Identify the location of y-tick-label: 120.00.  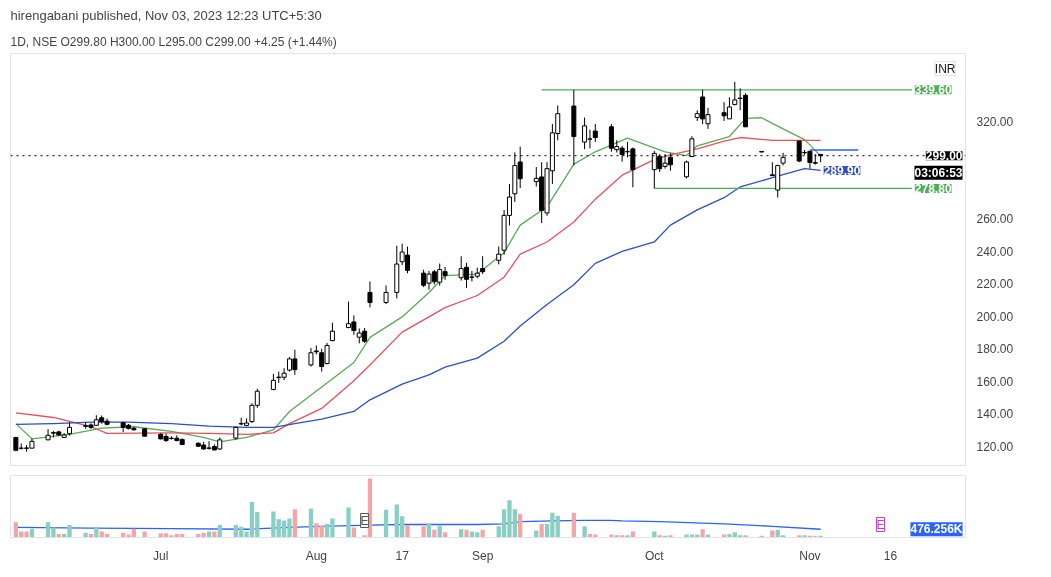
(995, 446).